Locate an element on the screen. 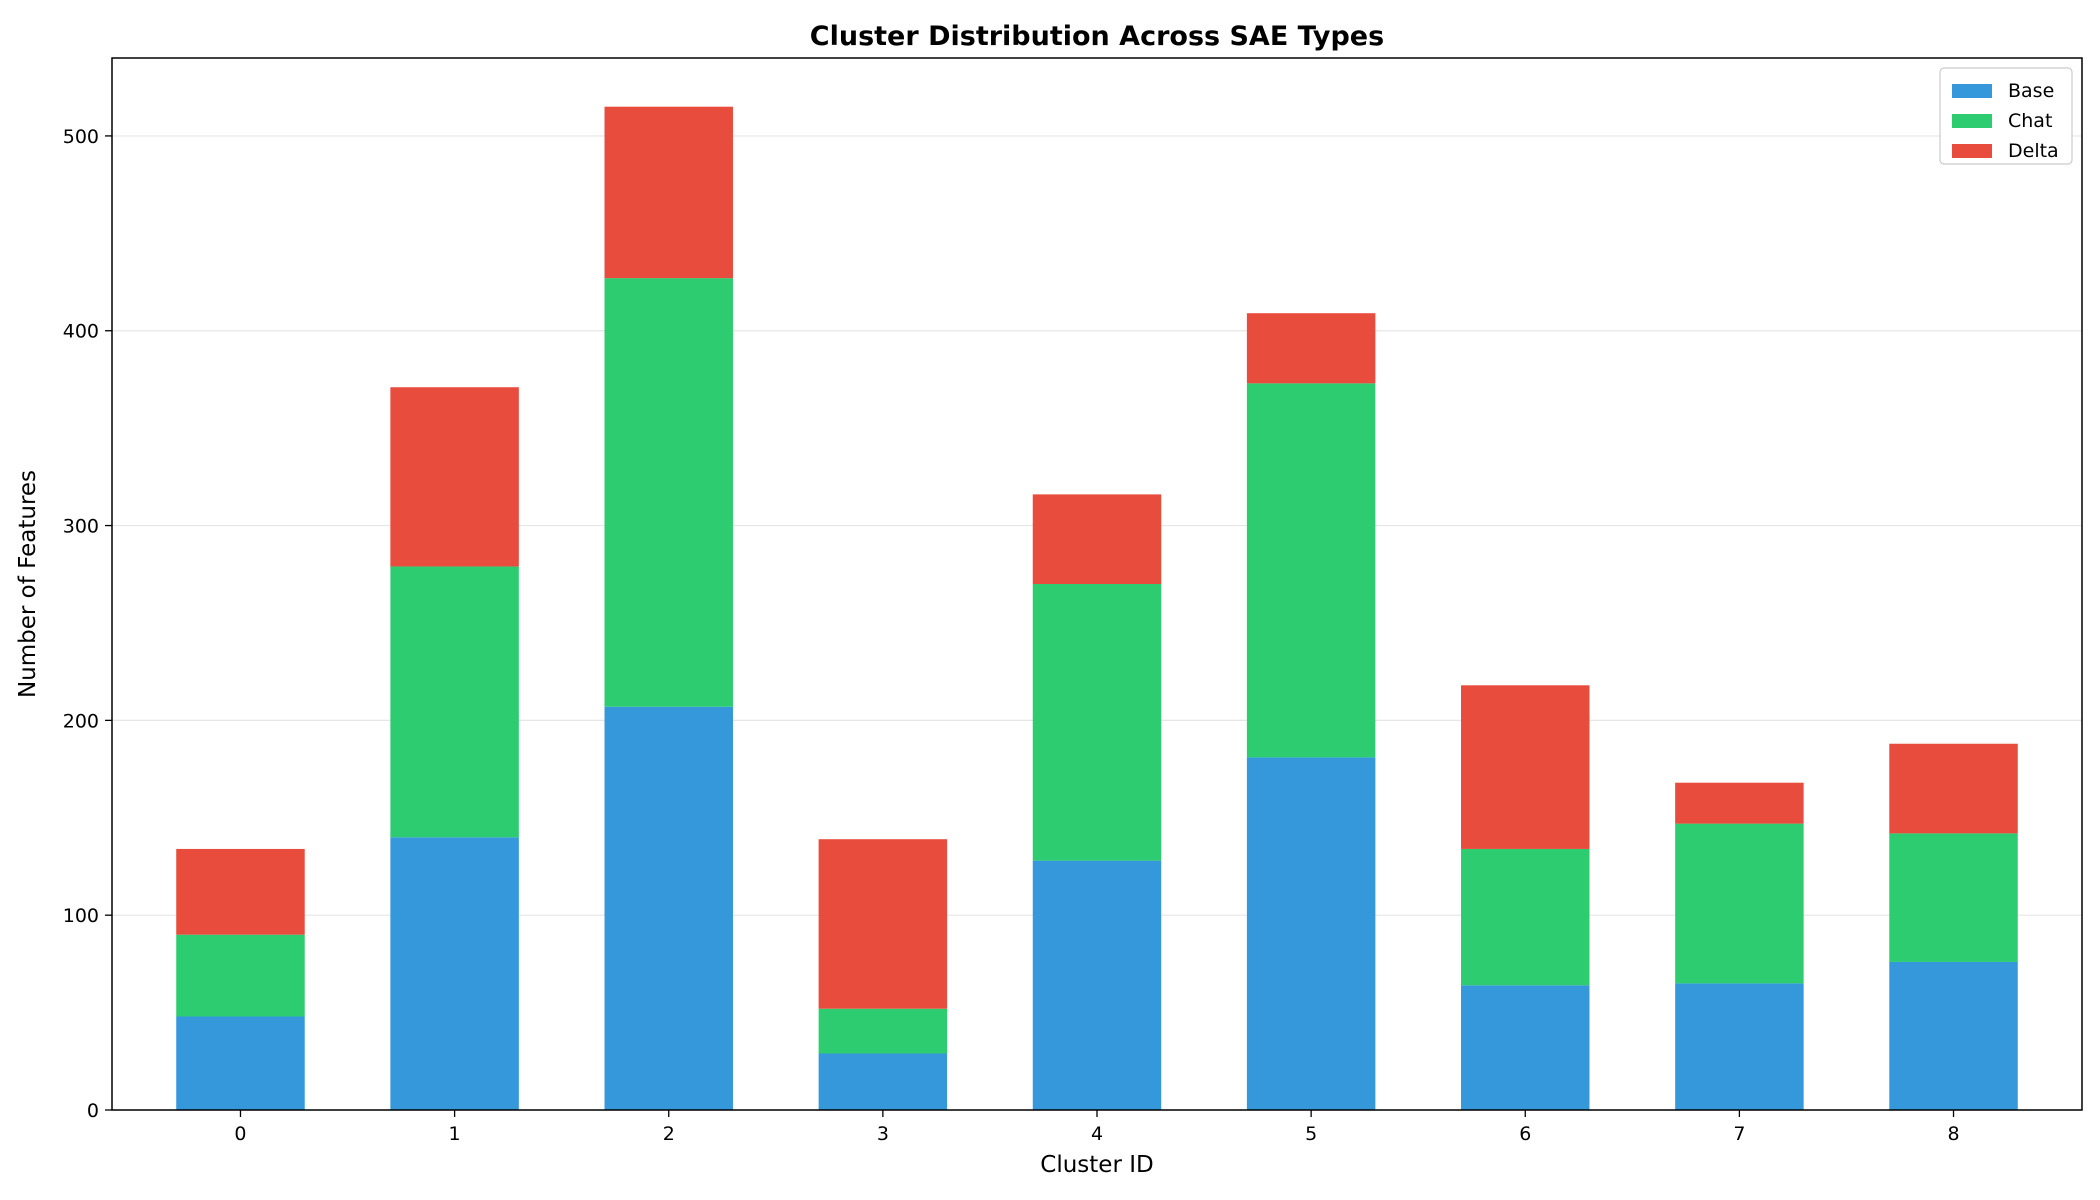 Image resolution: width=2100 pixels, height=1200 pixels. legend-label-base: Base is located at coordinates (2031, 91).